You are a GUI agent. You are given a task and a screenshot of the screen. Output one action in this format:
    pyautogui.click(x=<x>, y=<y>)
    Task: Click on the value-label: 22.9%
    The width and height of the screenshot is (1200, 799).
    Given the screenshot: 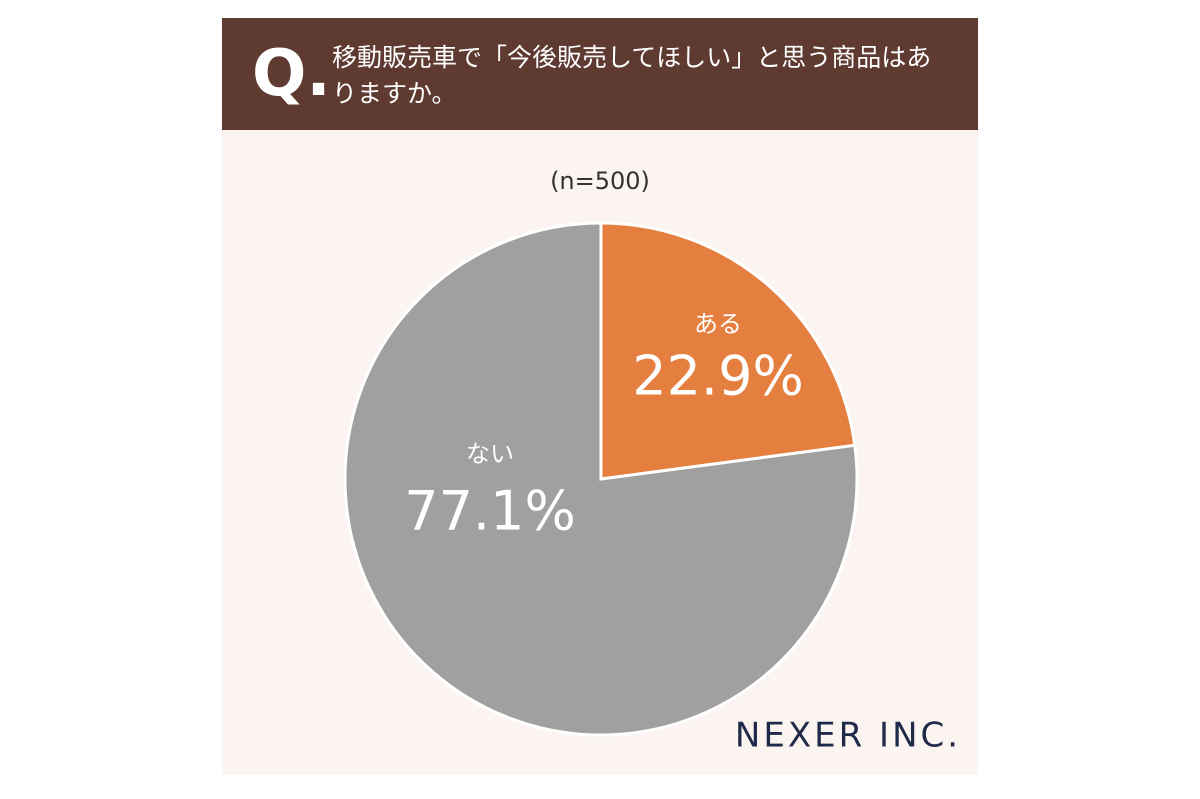 What is the action you would take?
    pyautogui.click(x=718, y=376)
    